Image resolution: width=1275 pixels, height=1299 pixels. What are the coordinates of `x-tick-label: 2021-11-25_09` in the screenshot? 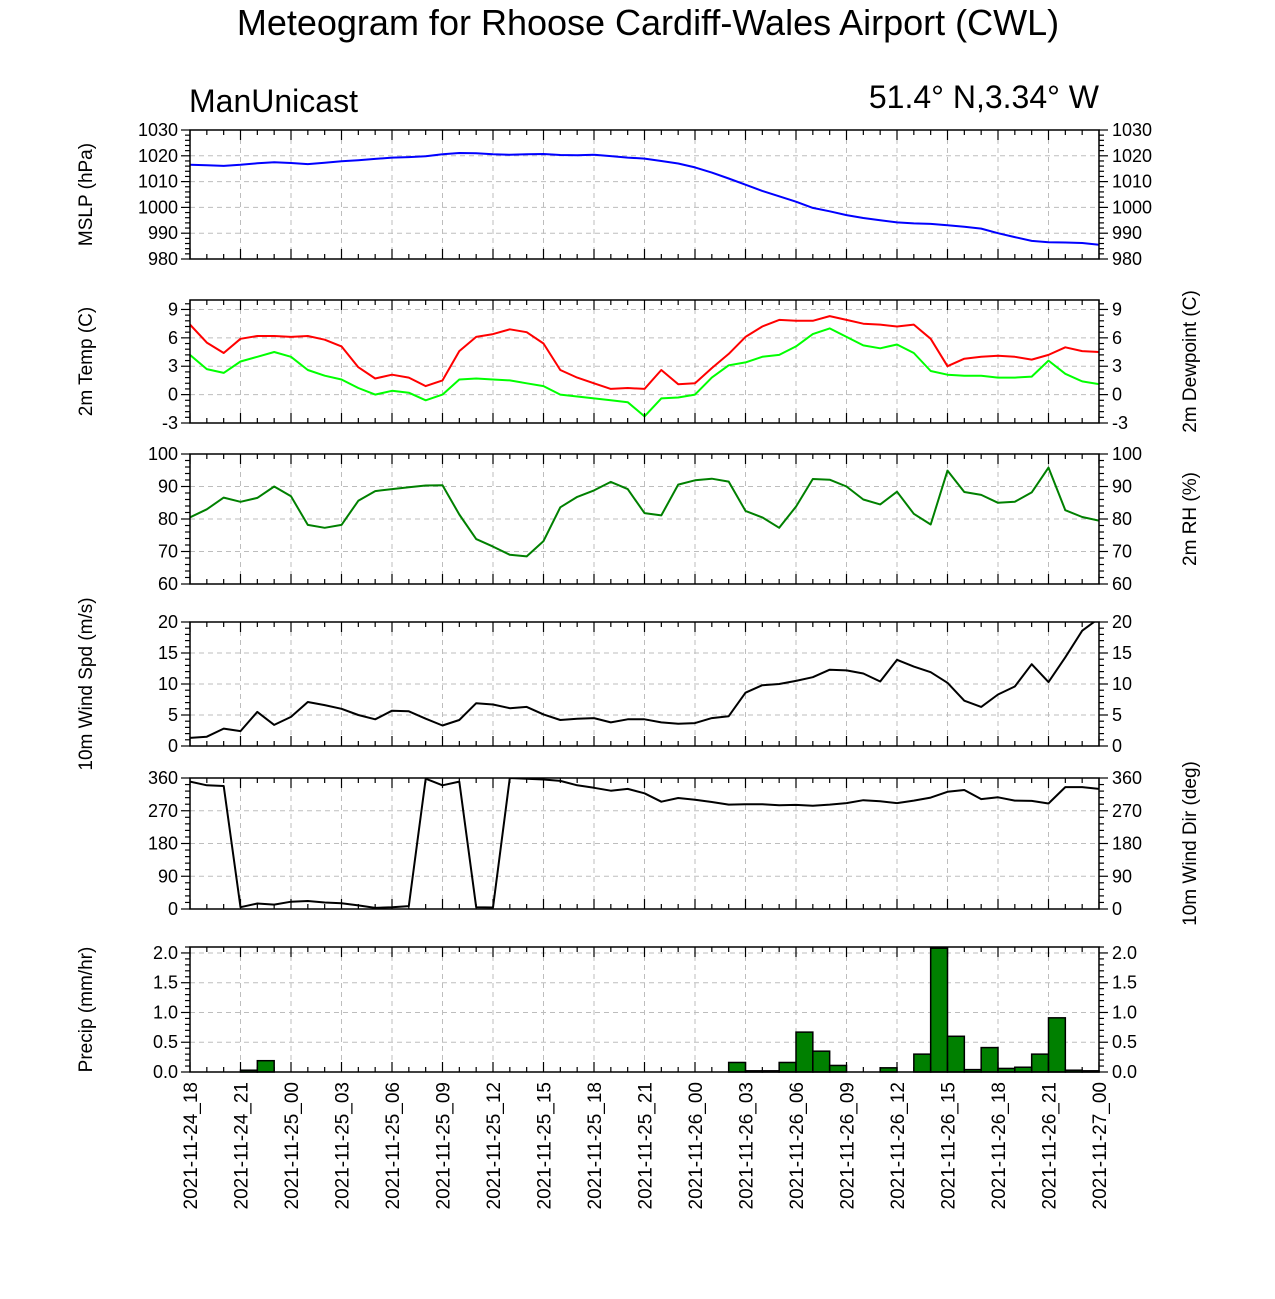 It's located at (444, 1145).